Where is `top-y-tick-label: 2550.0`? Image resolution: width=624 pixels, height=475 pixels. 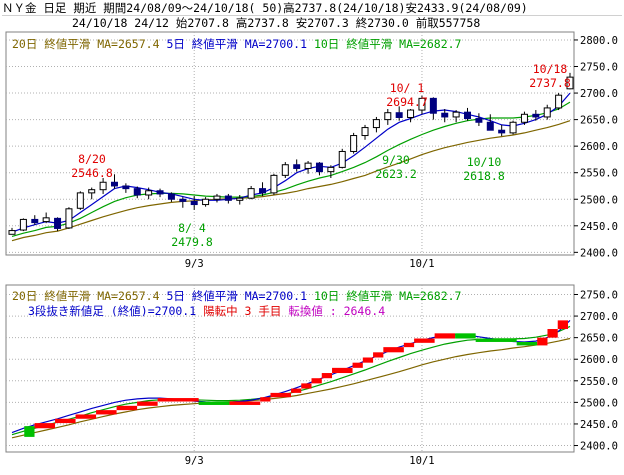 top-y-tick-label: 2550.0 is located at coordinates (599, 174).